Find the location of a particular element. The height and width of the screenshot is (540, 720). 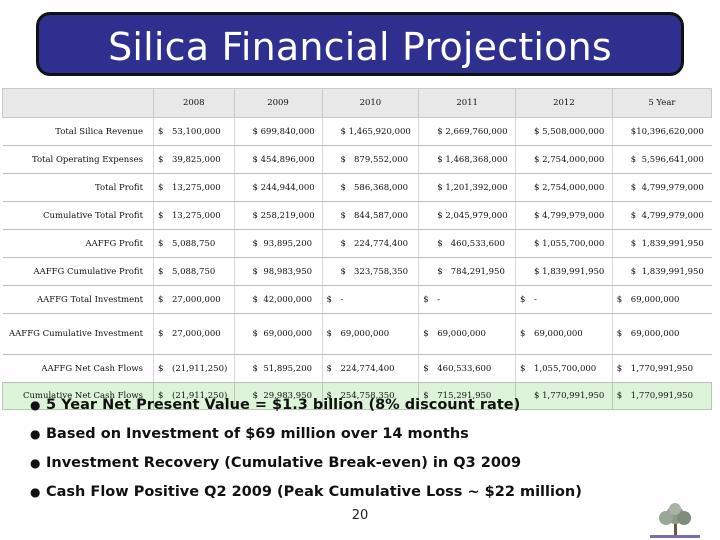

table-cell: $5,088,750 is located at coordinates (194, 243).